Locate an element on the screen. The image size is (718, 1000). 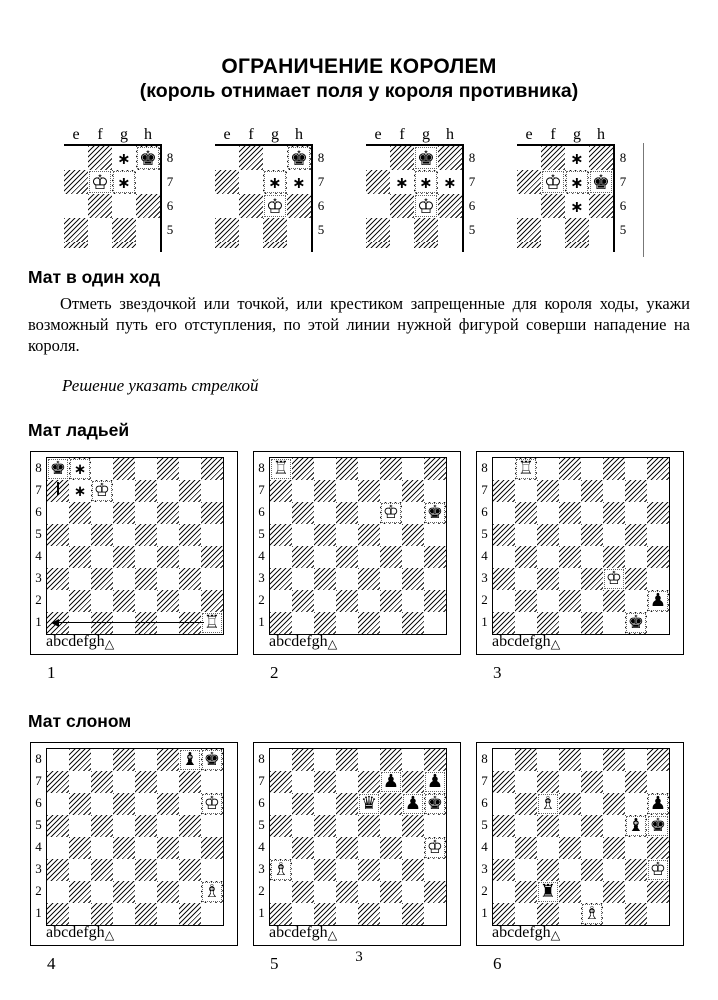
square-b5 is located at coordinates (526, 535).